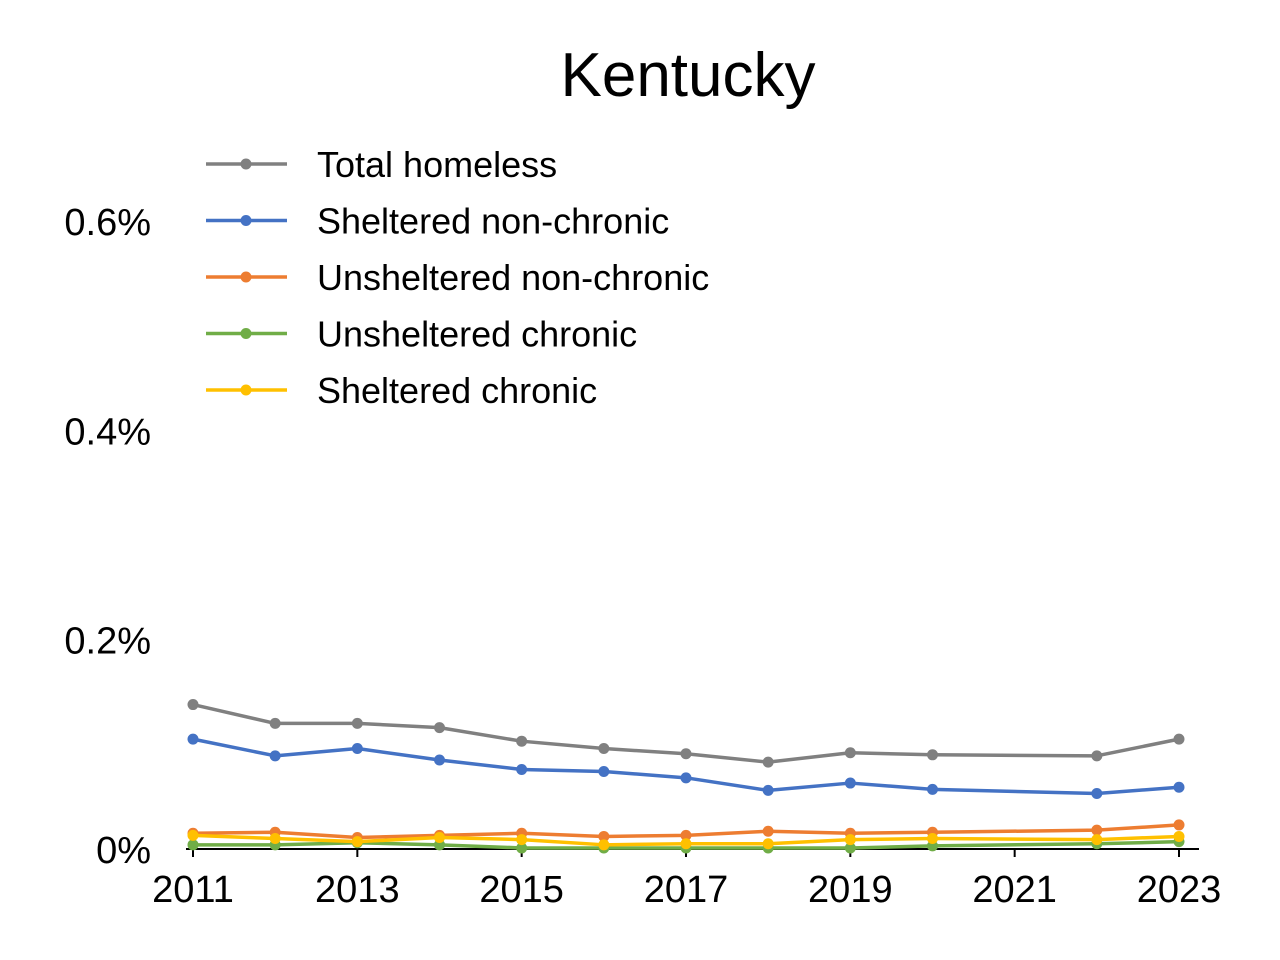 This screenshot has width=1280, height=960. Describe the element at coordinates (107, 223) in the screenshot. I see `y-tick-label: 0.6%` at that location.